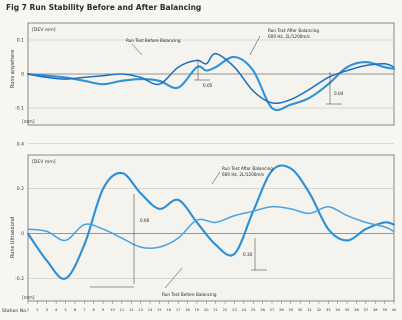 Image resolution: width=402 pixels, height=320 pixels. Describe the element at coordinates (20, 41) in the screenshot. I see `upper-y-tick-label-0: 0.1` at that location.